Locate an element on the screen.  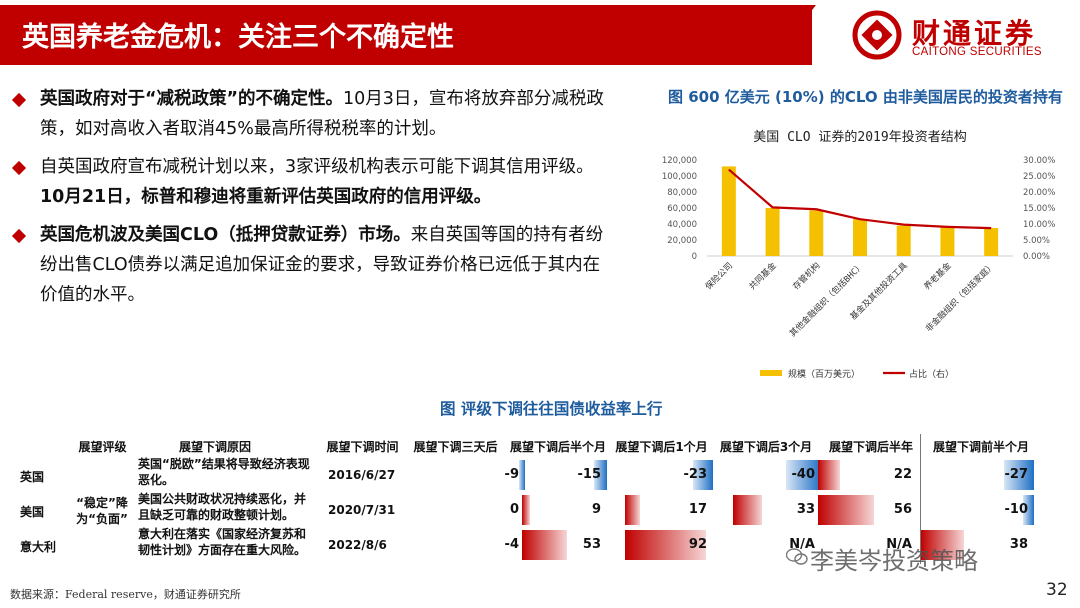
table-header: 展望下调后3个月 is located at coordinates (766, 447).